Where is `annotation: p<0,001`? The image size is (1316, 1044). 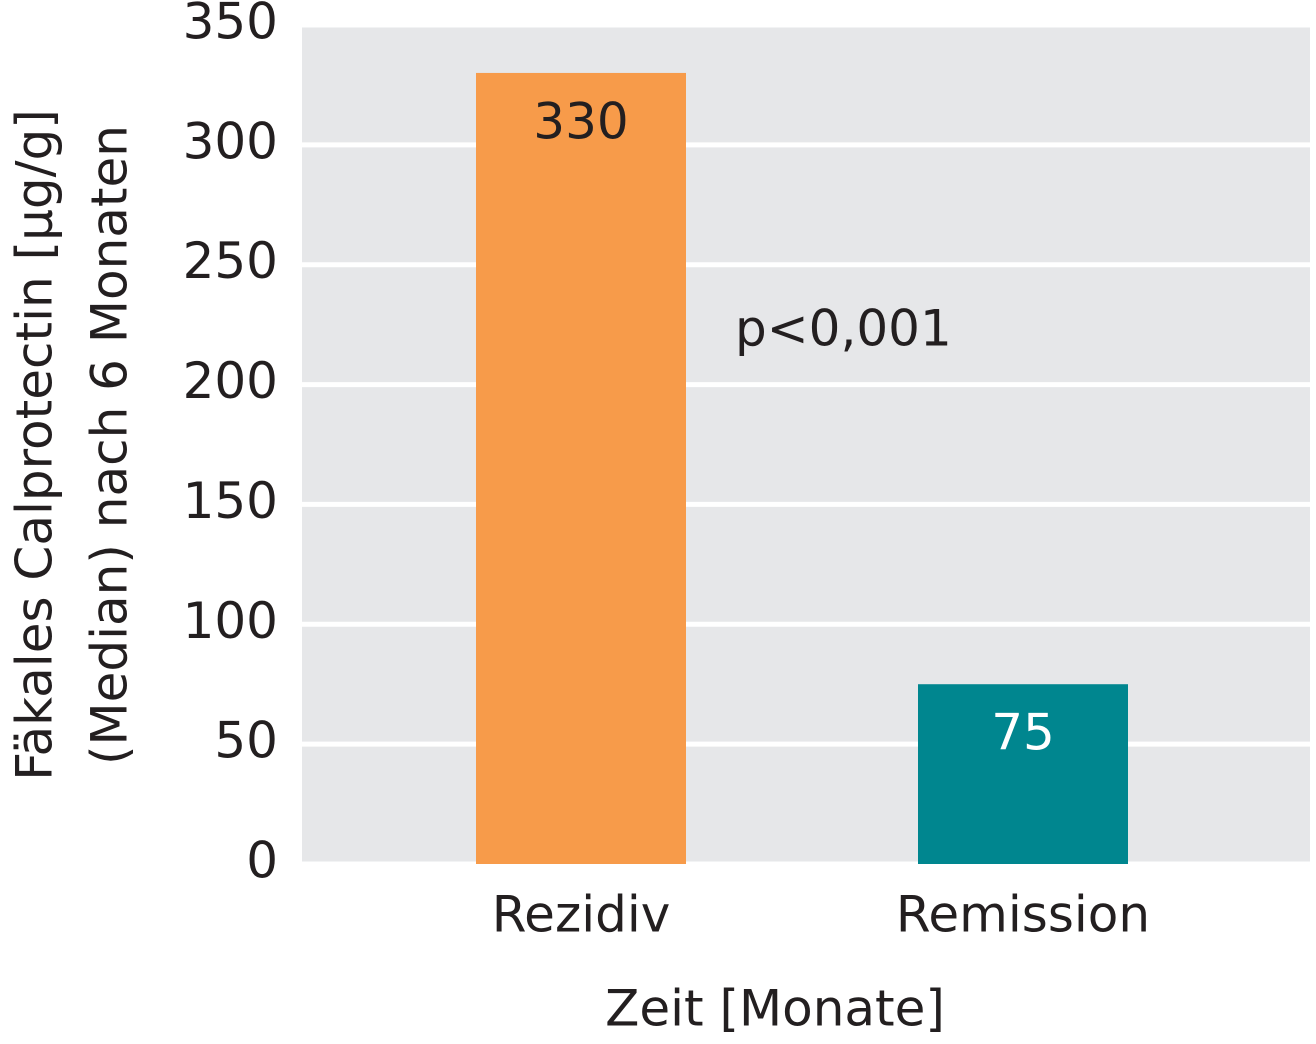 annotation: p<0,001 is located at coordinates (843, 329).